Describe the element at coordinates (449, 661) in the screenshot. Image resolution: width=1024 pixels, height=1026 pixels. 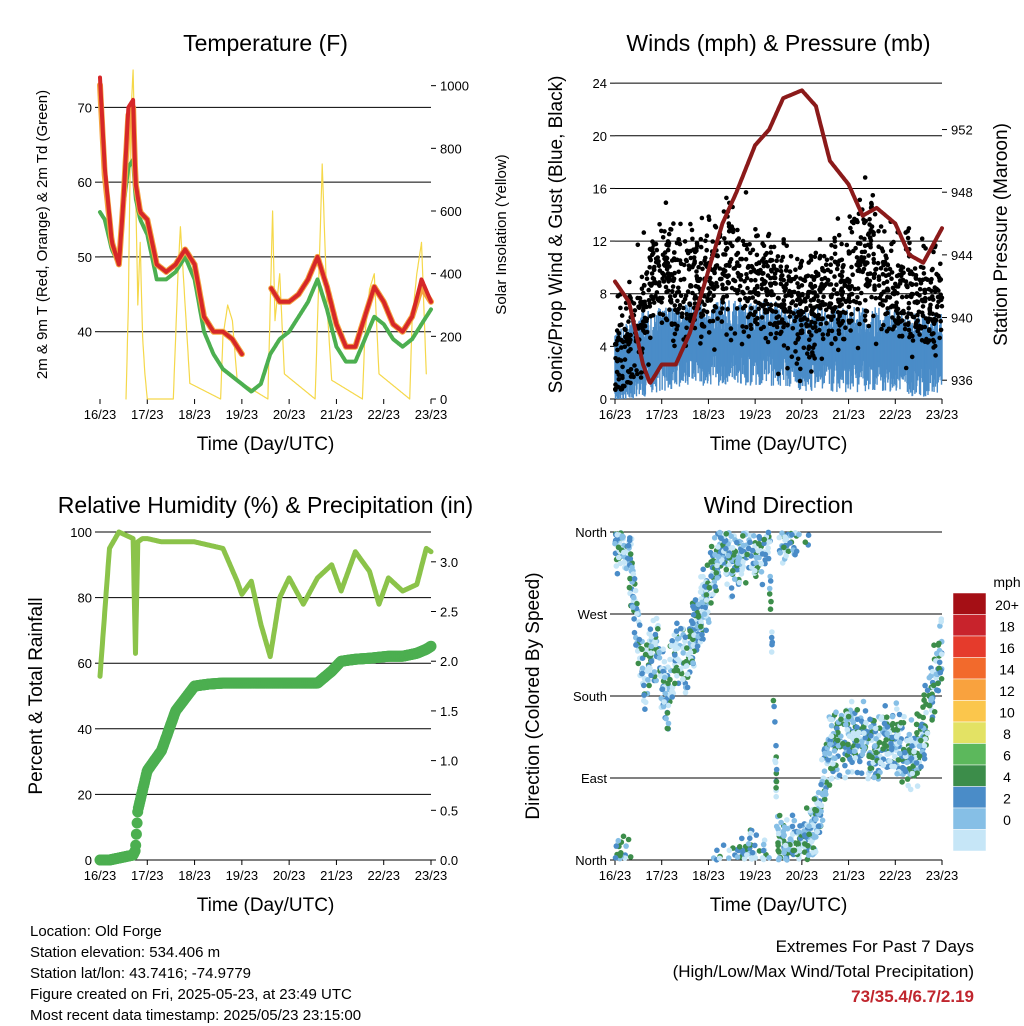
I see `humidity-y2tick-label: 2.0` at that location.